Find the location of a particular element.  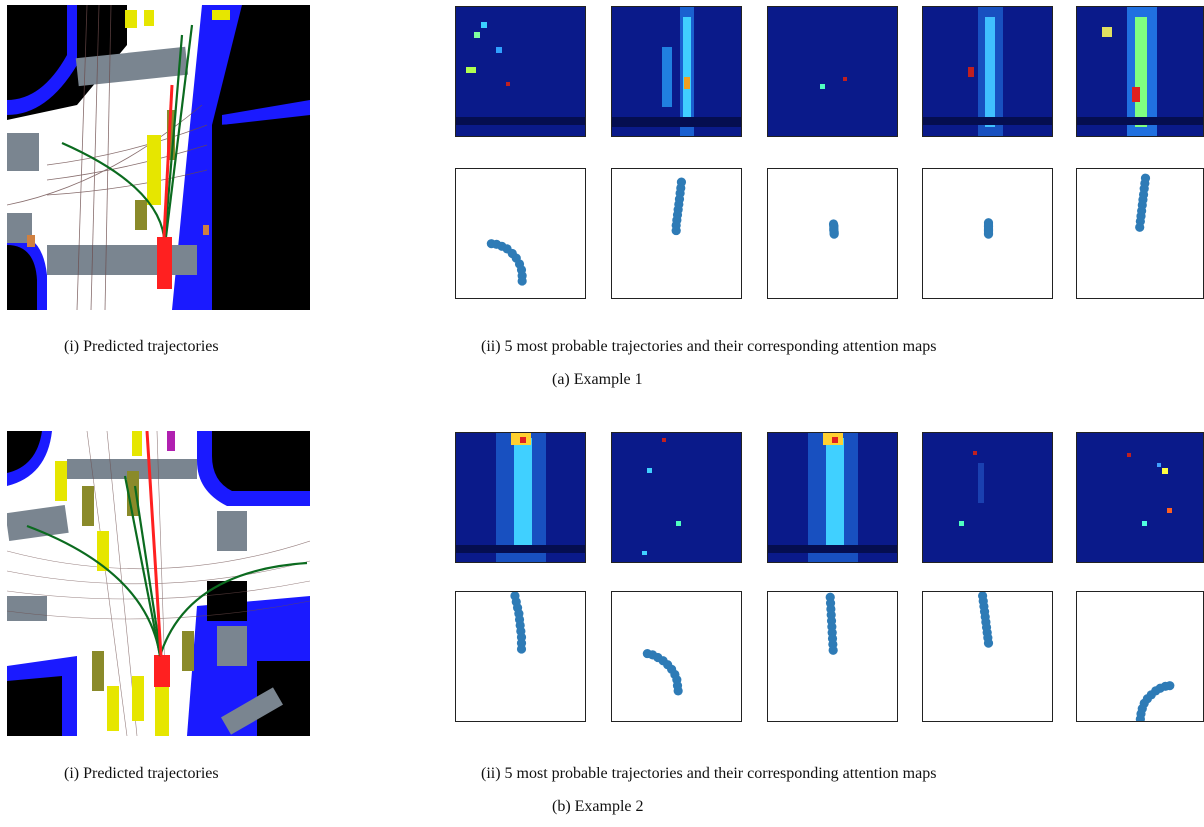

example1-bev-map is located at coordinates (158, 157).